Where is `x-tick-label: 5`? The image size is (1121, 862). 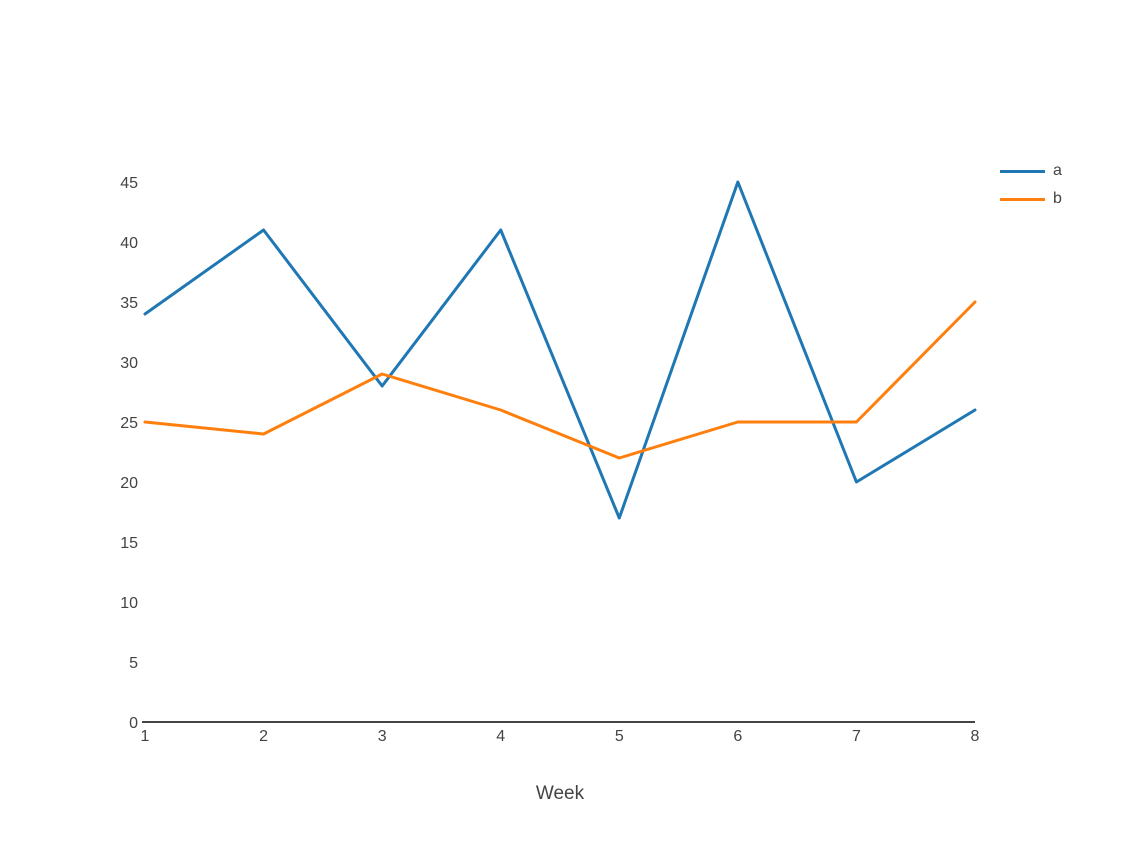 x-tick-label: 5 is located at coordinates (619, 736).